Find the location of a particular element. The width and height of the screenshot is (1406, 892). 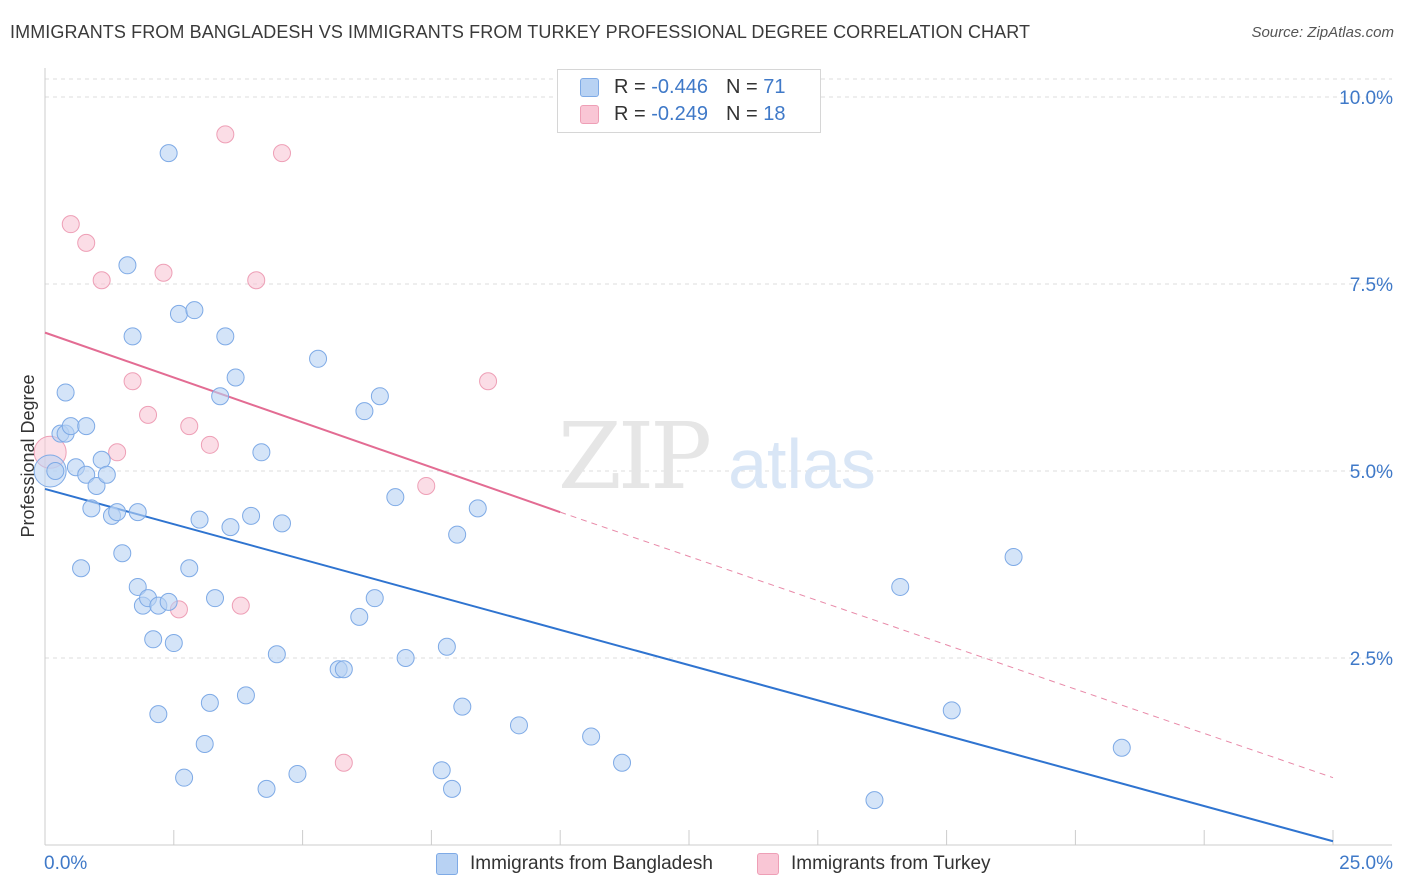

trend-line-turkey is located at coordinates (302, 422).